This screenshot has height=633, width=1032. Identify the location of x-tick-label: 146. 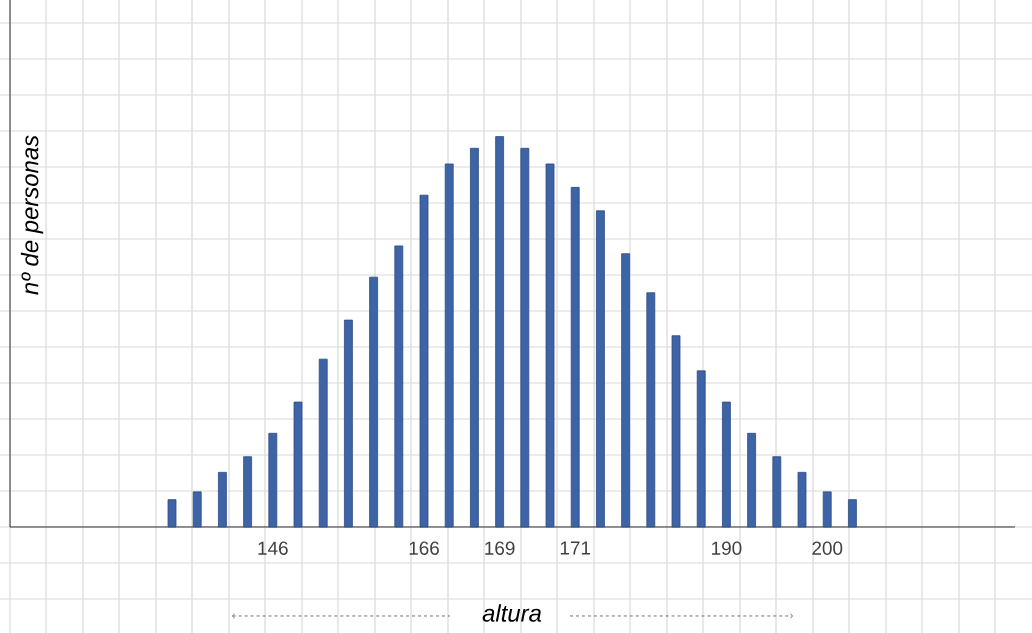
(273, 548).